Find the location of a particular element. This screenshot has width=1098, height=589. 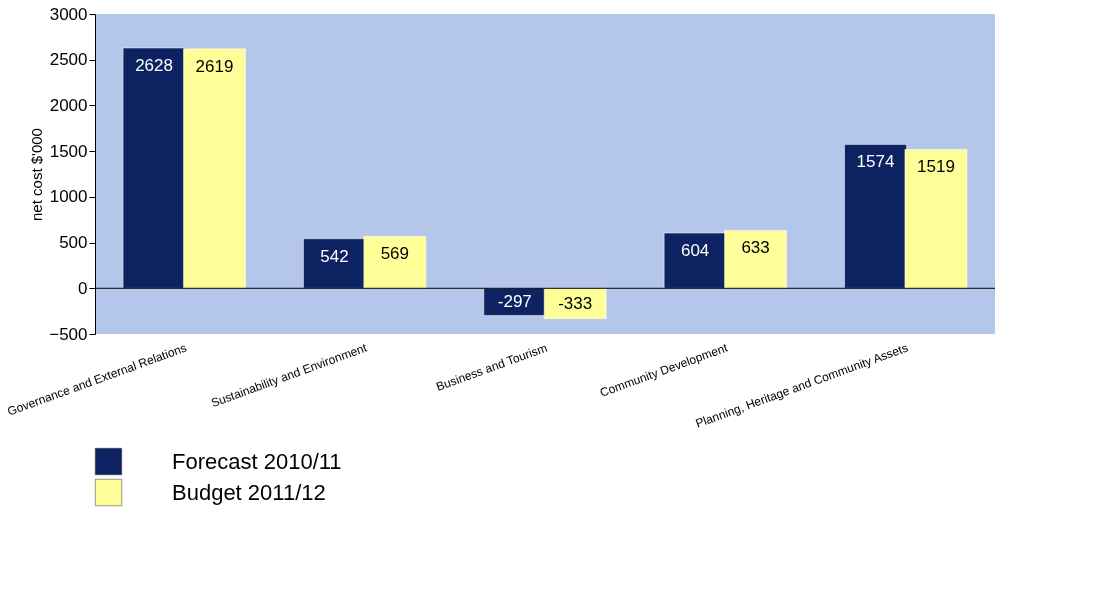

data-label: 542 is located at coordinates (334, 256).